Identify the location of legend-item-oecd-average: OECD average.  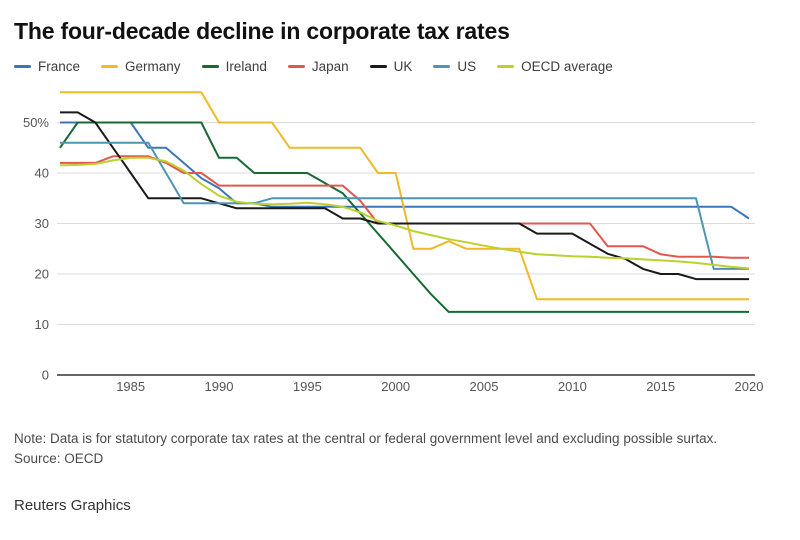
(555, 66).